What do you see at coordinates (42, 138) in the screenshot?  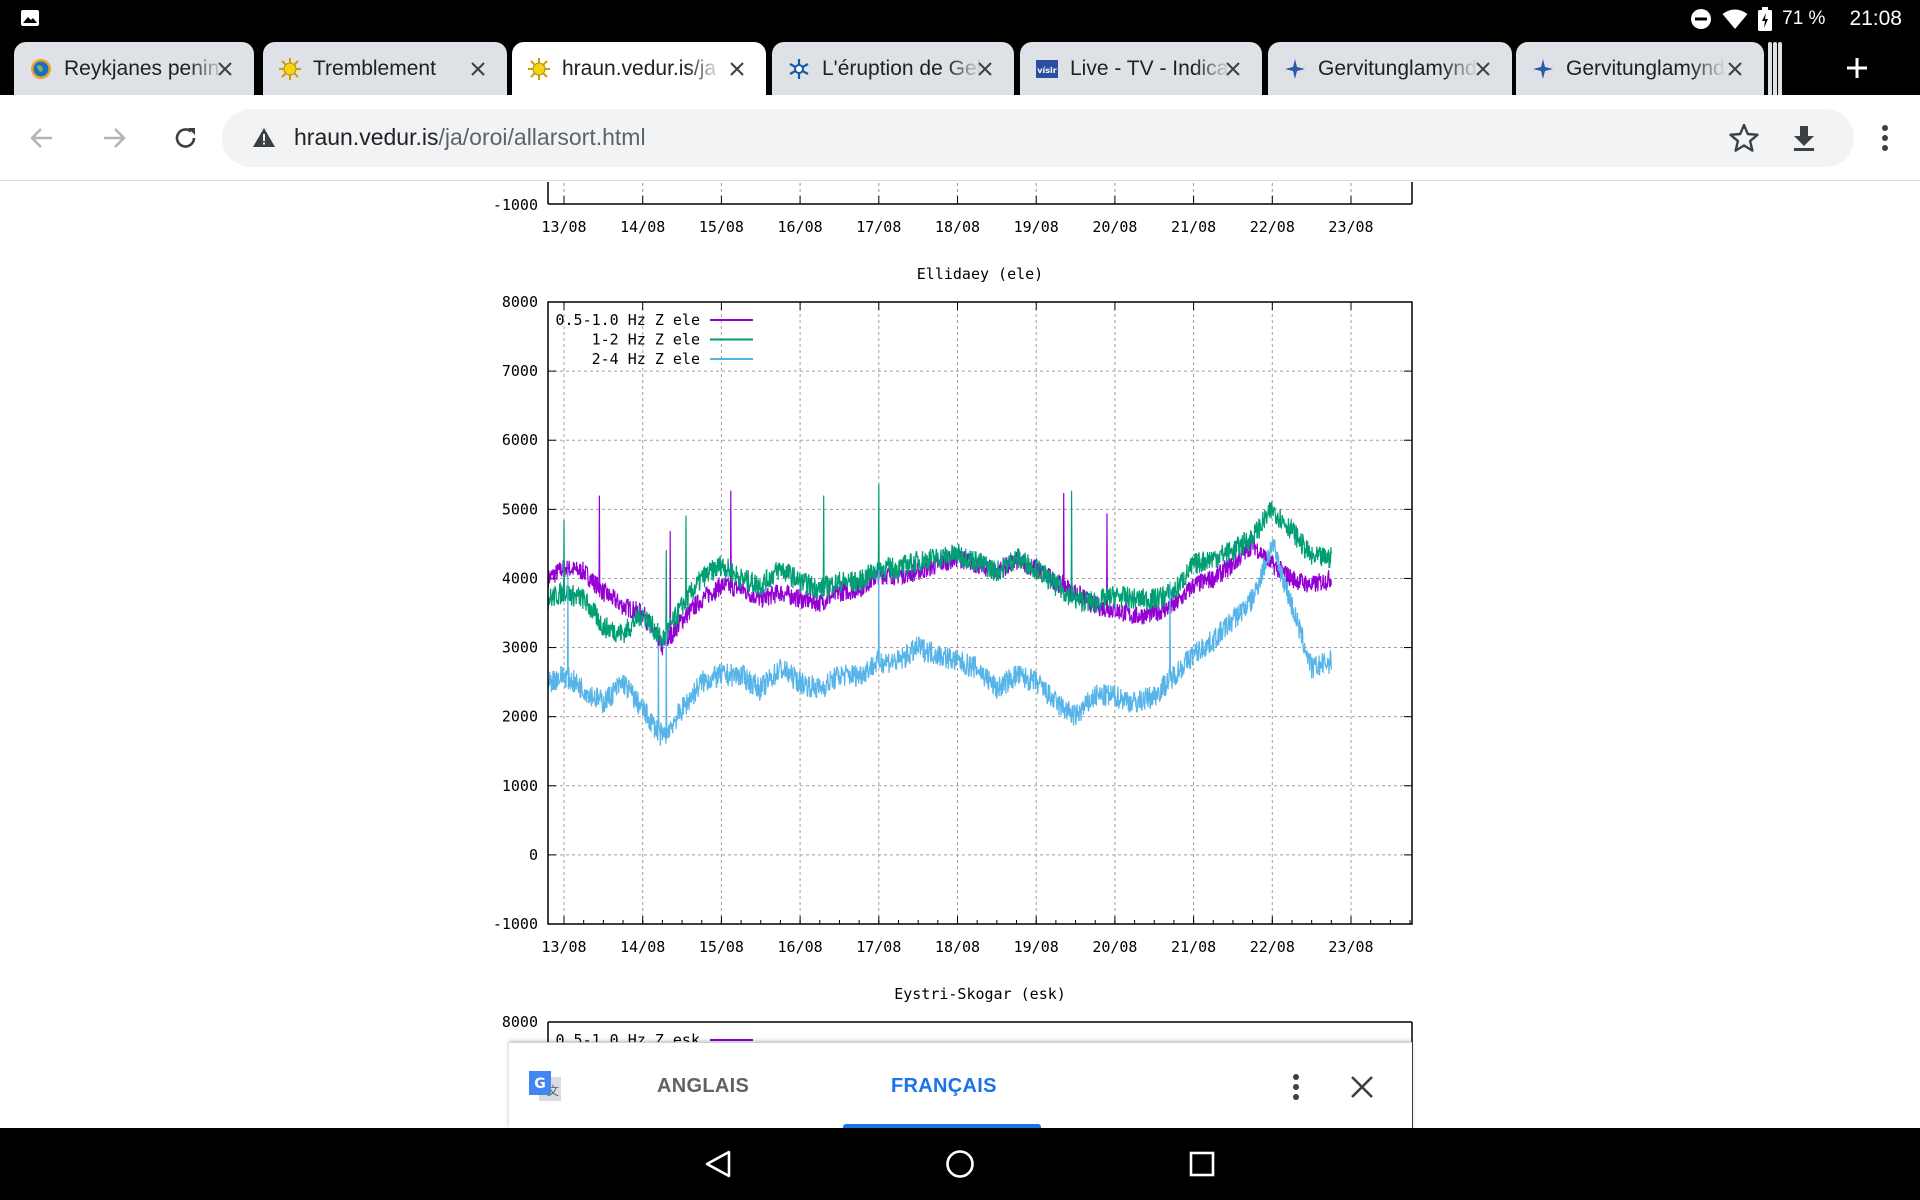 I see `back-button` at bounding box center [42, 138].